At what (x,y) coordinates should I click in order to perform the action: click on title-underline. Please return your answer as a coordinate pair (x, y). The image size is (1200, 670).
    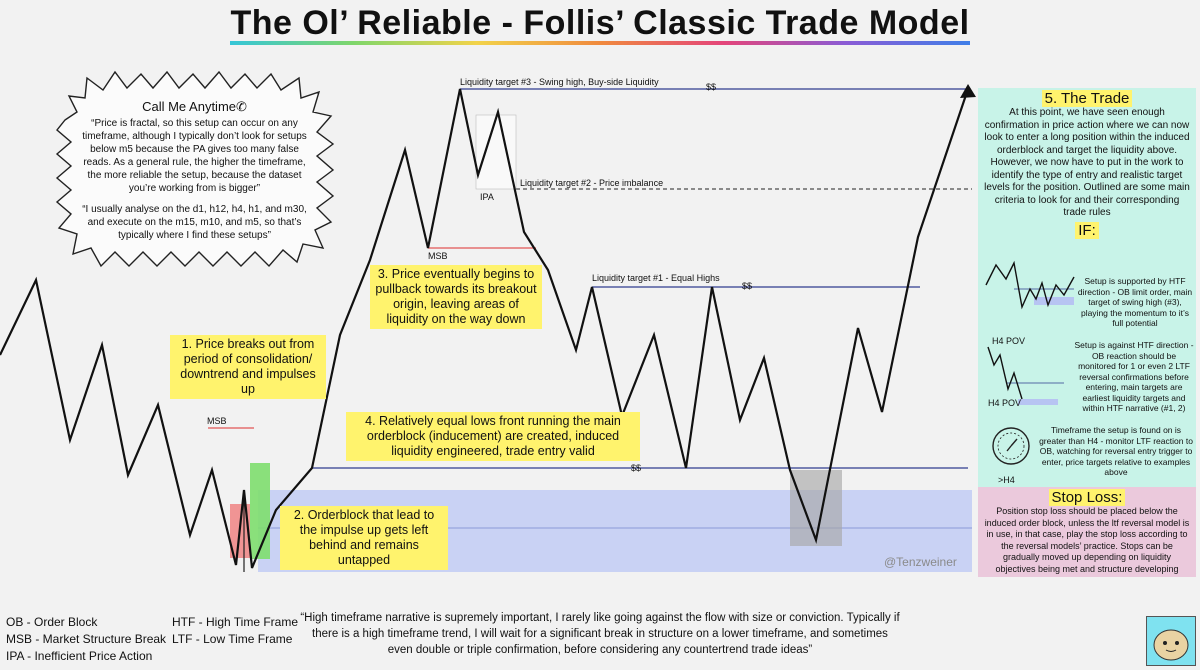
    Looking at the image, I should click on (600, 43).